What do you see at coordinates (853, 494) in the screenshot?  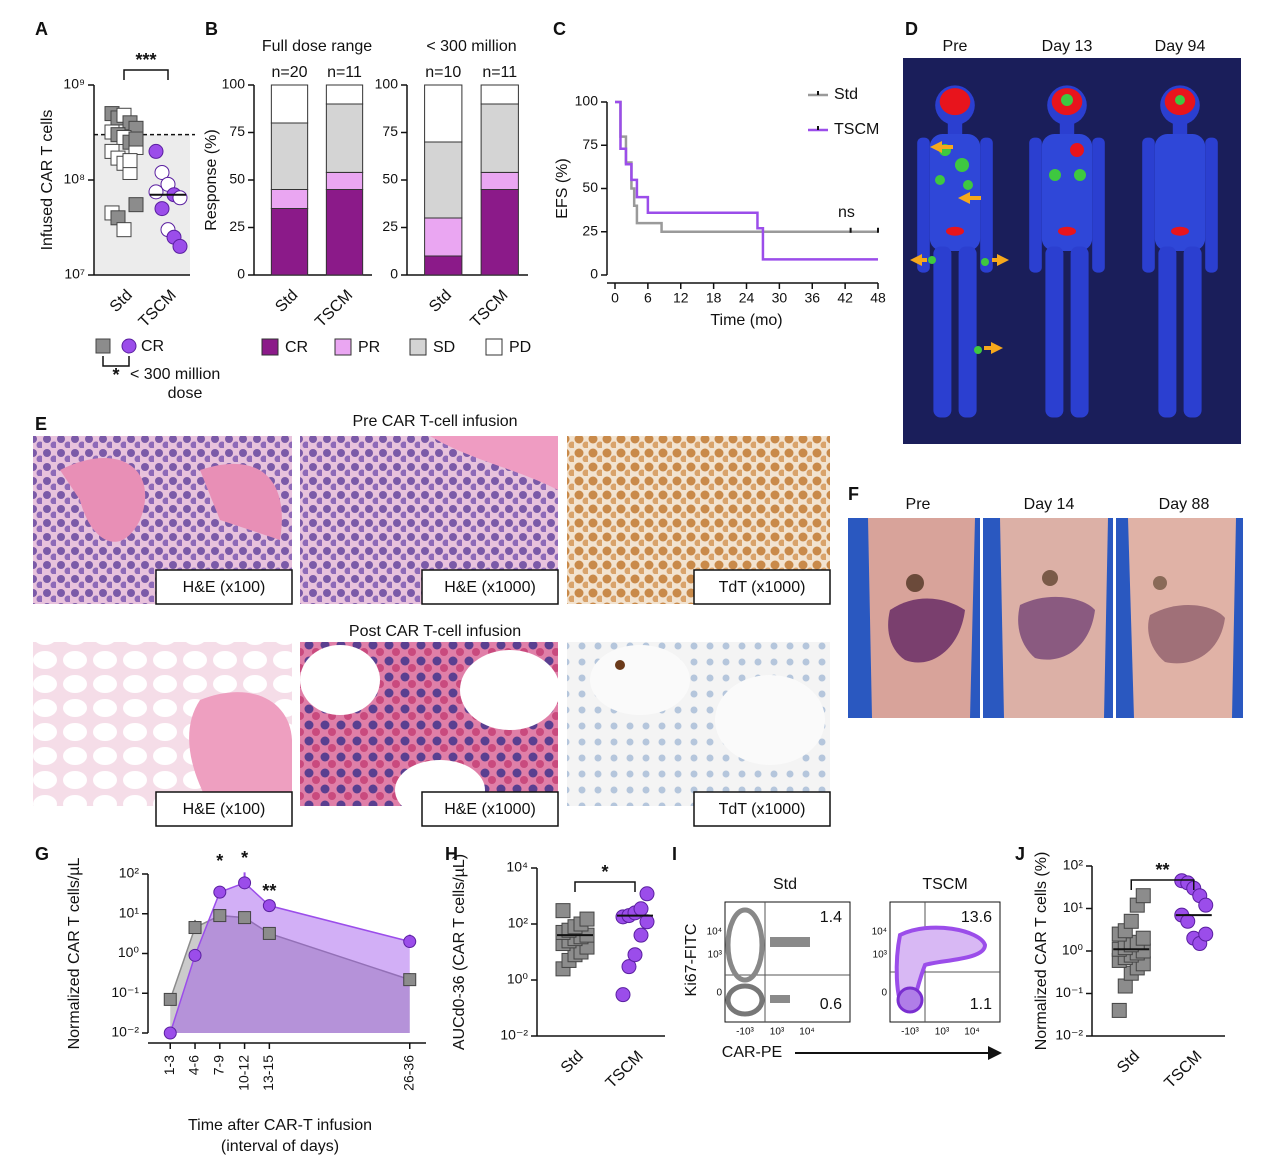 I see `panel-label: F` at bounding box center [853, 494].